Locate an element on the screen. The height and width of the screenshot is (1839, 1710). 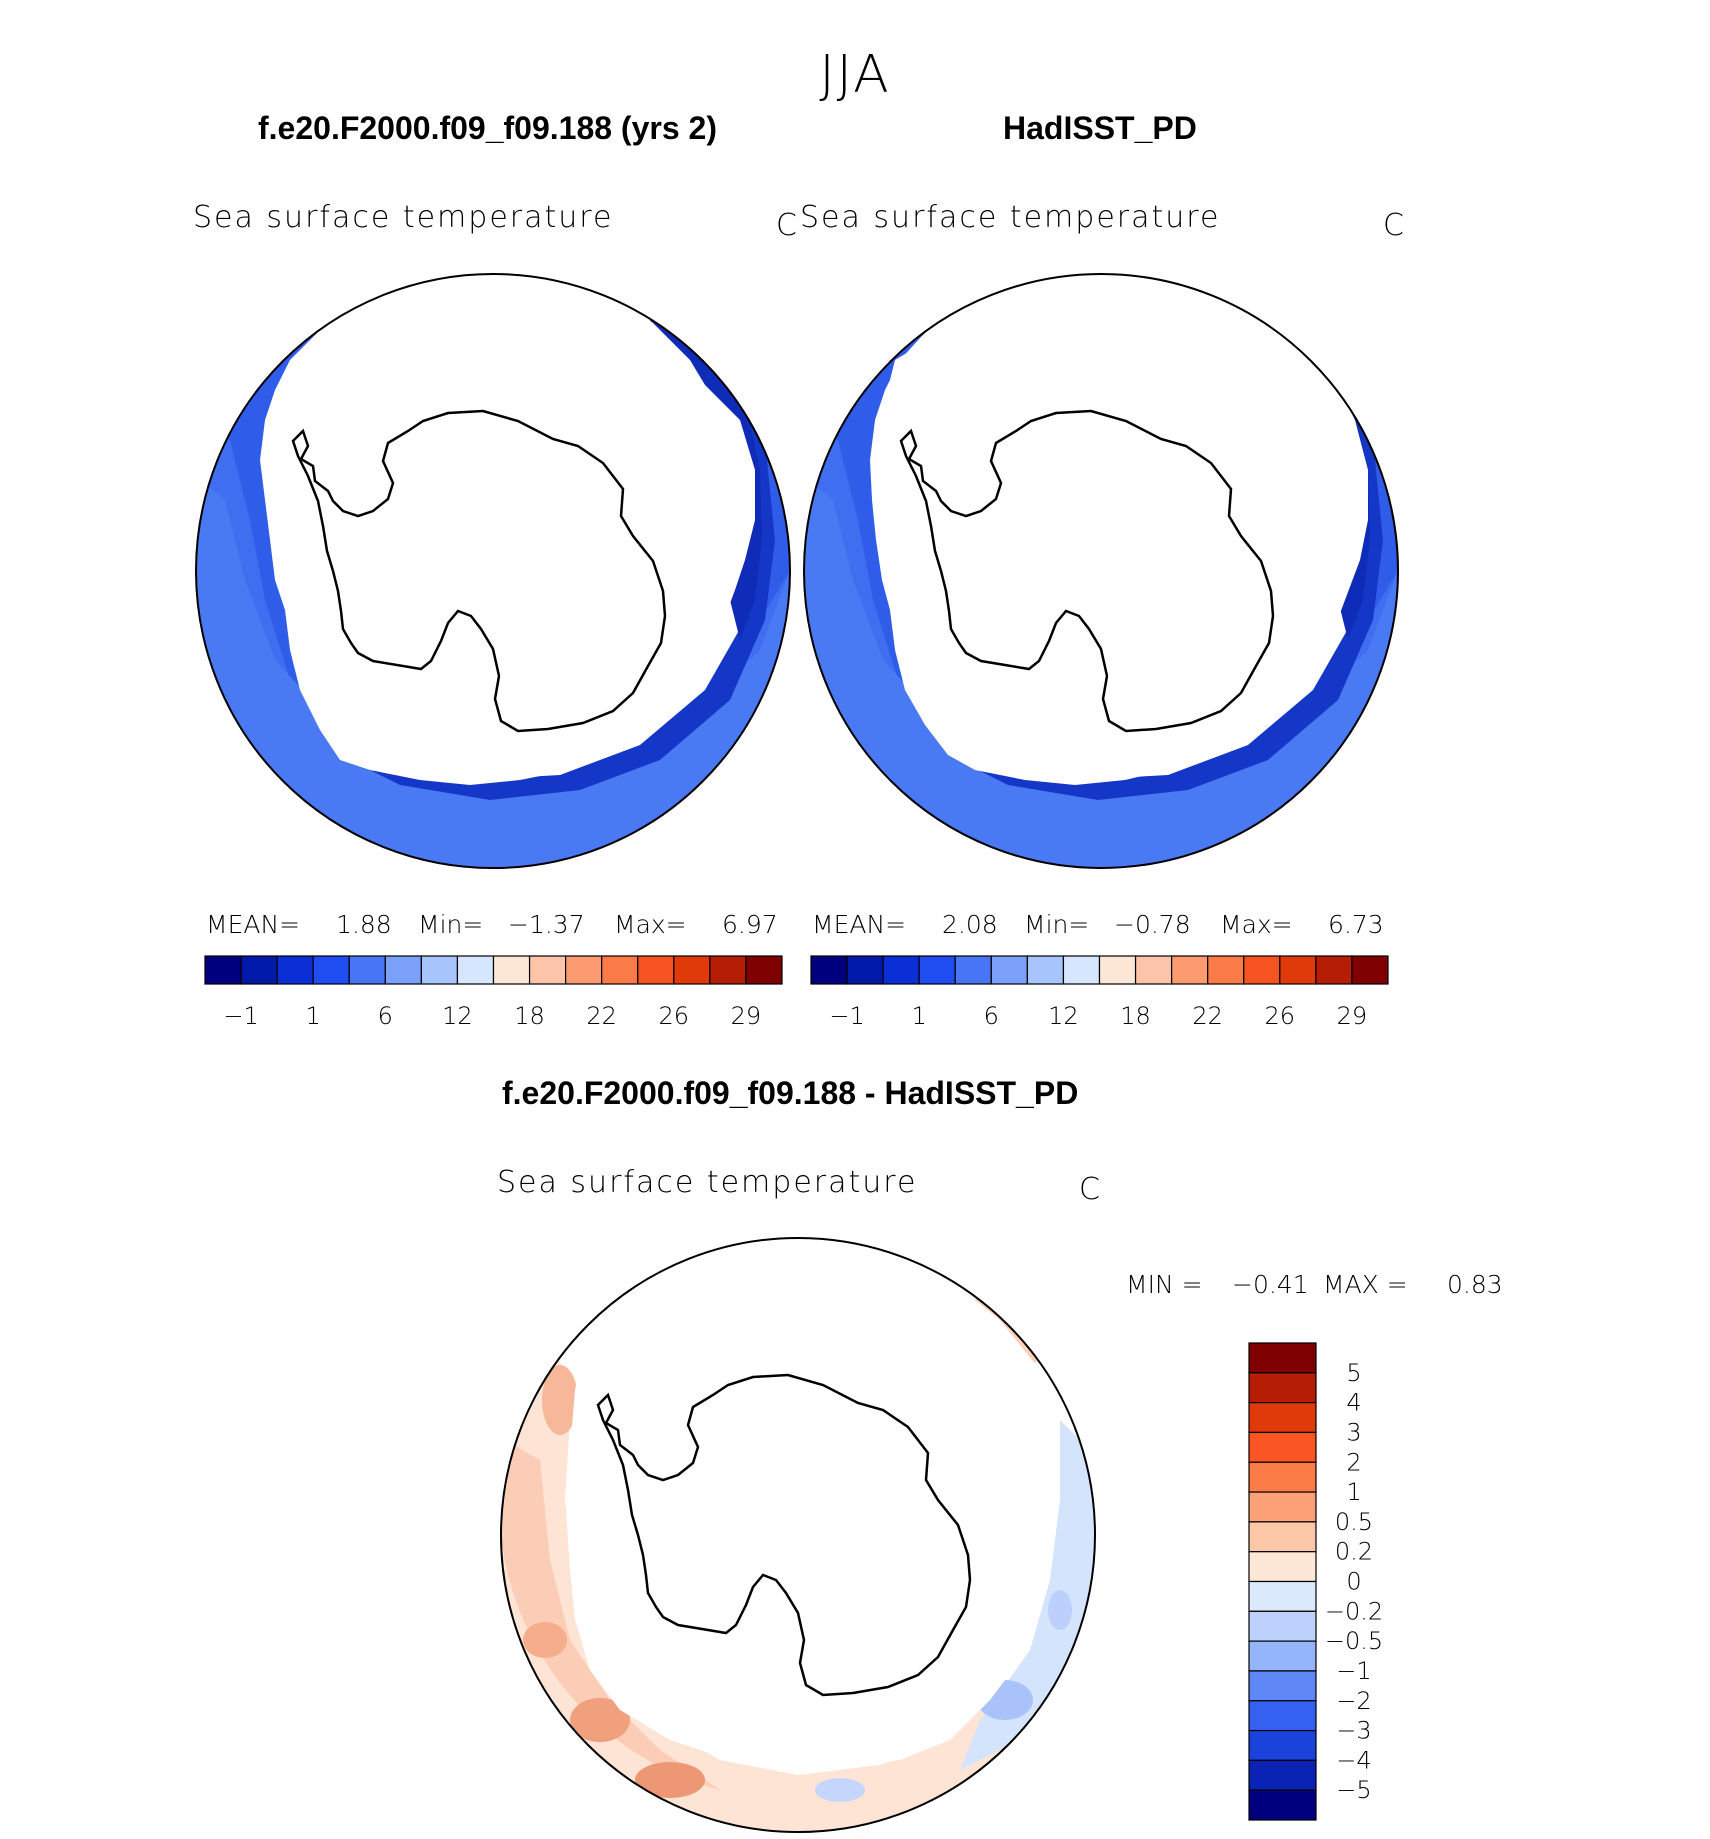
diff-colorbar-tick-label: −0.2 is located at coordinates (1354, 1611).